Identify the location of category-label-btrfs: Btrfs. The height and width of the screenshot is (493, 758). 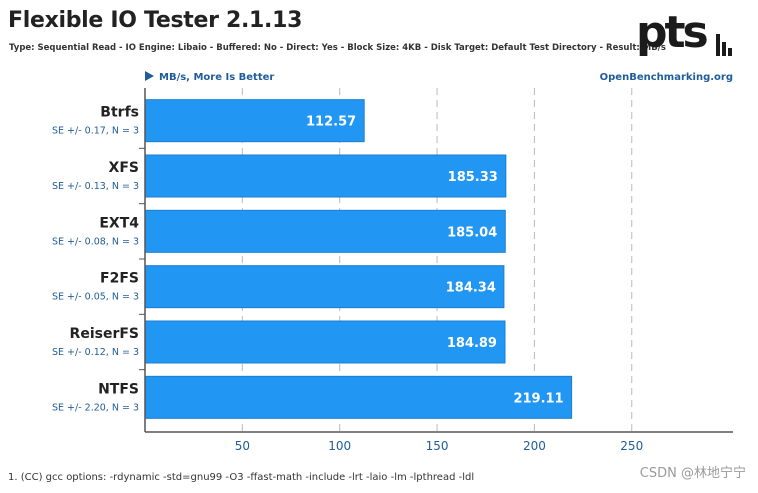
(119, 113).